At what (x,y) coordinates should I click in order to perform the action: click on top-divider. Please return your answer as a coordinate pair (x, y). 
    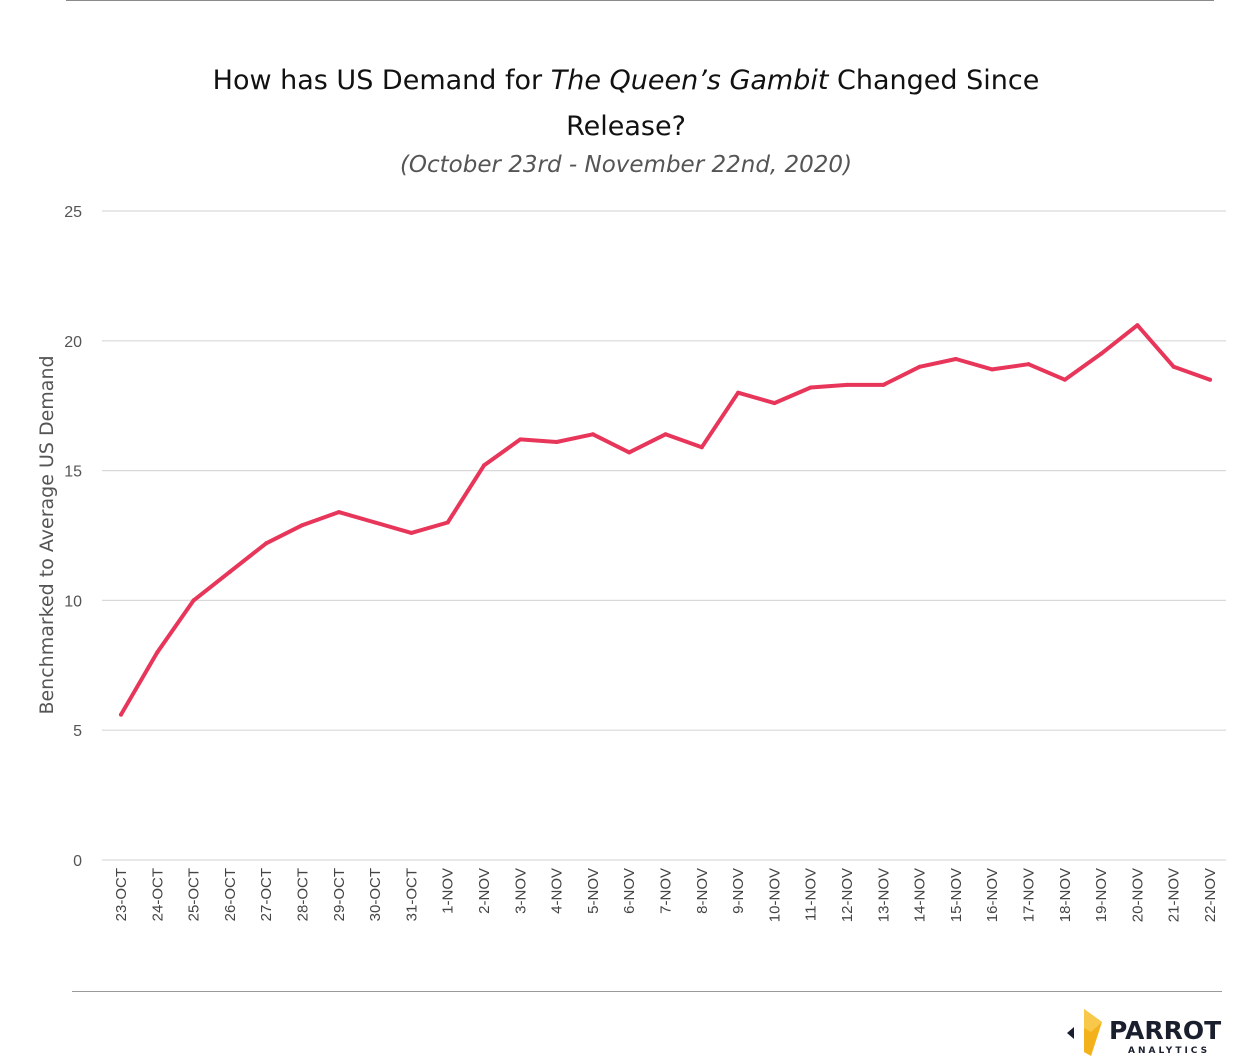
    Looking at the image, I should click on (640, 0).